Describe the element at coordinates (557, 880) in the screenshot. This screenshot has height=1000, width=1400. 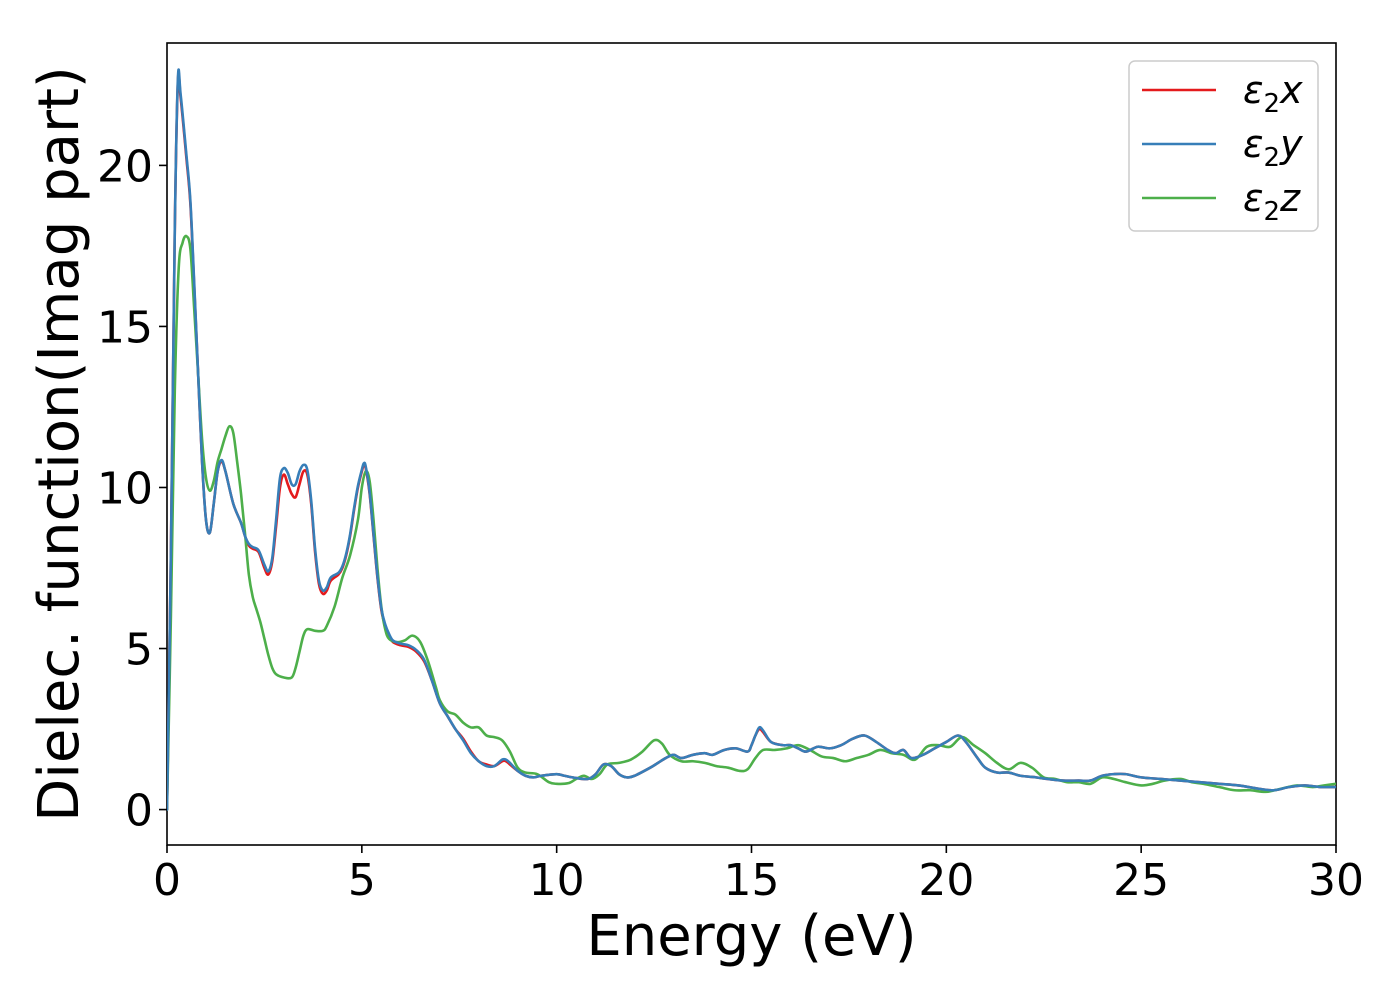
I see `x-tick-label: 10` at that location.